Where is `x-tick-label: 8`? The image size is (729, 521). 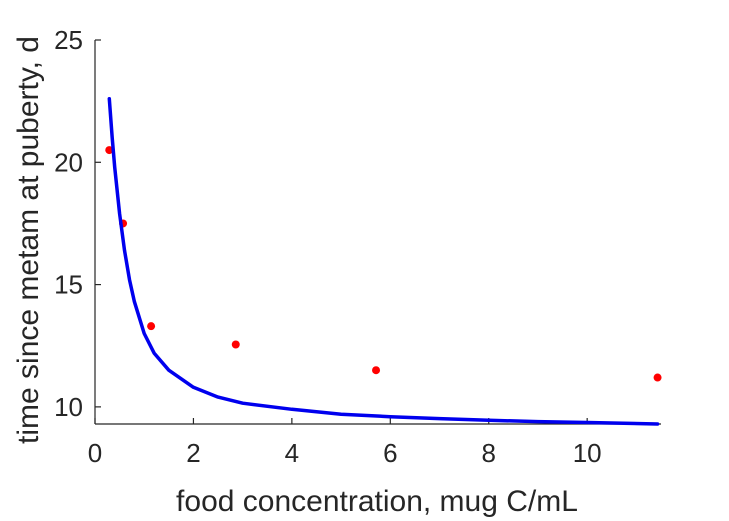 x-tick-label: 8 is located at coordinates (489, 453).